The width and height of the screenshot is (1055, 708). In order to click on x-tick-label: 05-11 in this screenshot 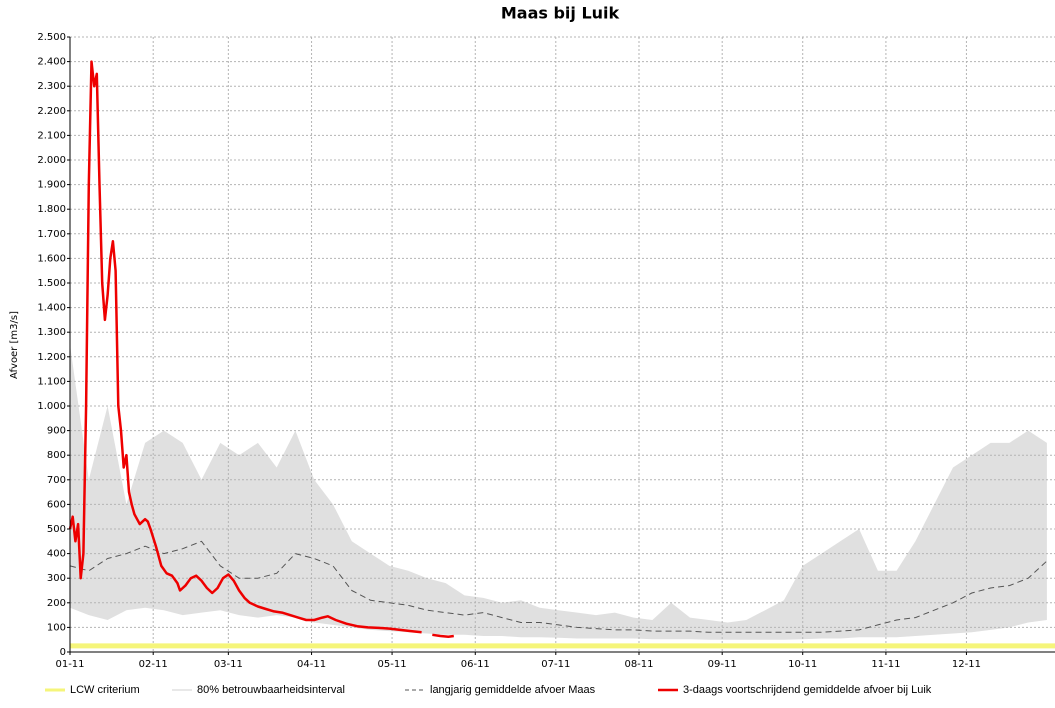, I will do `click(392, 664)`.